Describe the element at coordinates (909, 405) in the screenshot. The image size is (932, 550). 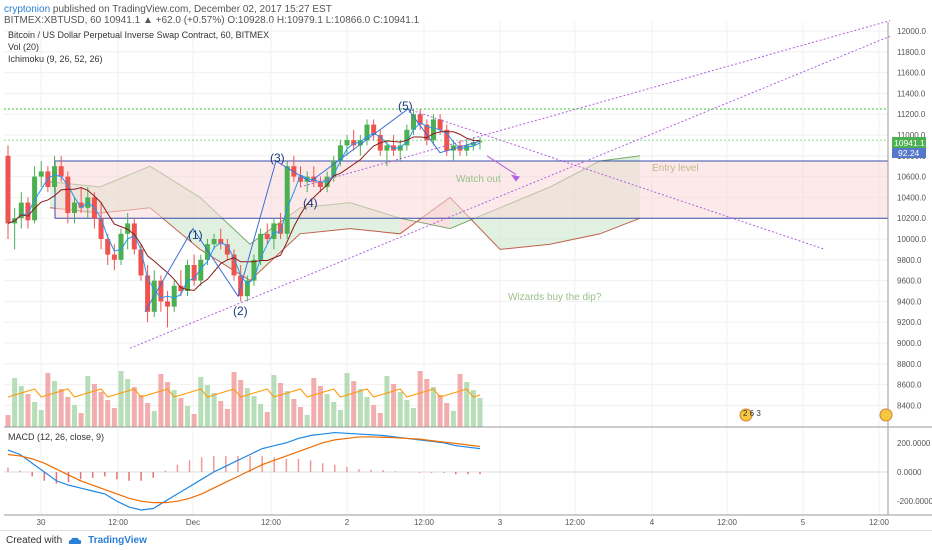
I see `price-tick-label: 8400.0` at that location.